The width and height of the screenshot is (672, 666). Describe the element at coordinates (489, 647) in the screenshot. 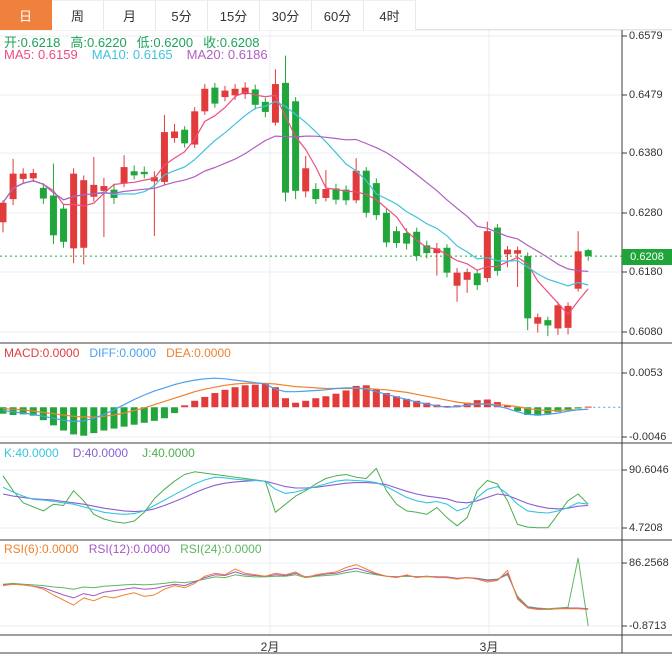

I see `x-axis-month-label: 3月` at that location.